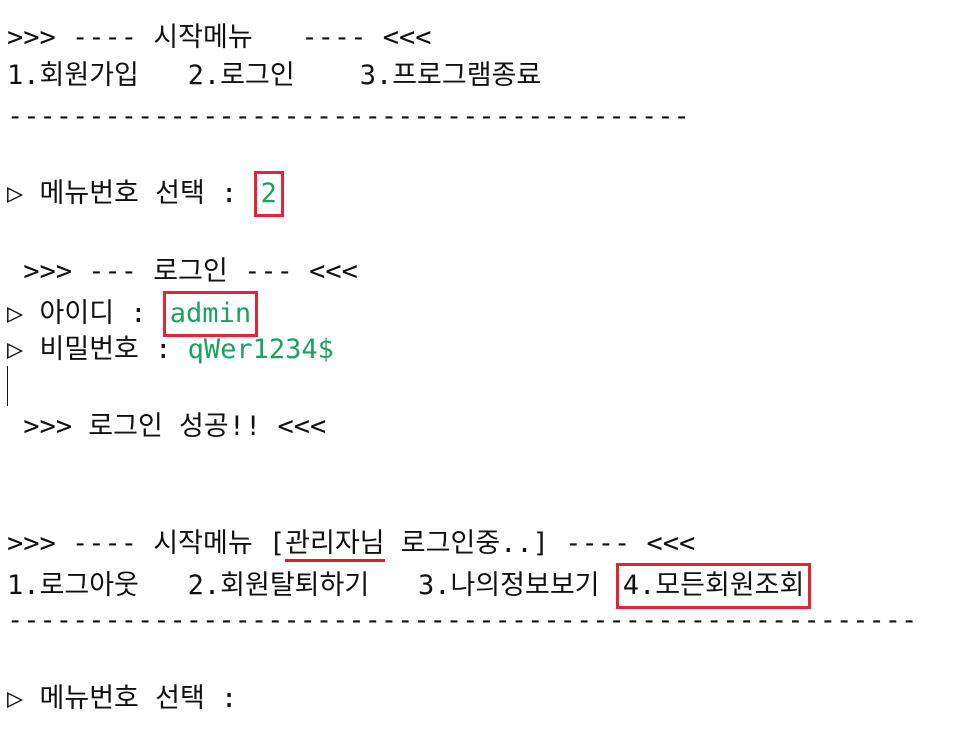 This screenshot has width=973, height=749. Describe the element at coordinates (210, 314) in the screenshot. I see `id-input-highlight: admin` at that location.